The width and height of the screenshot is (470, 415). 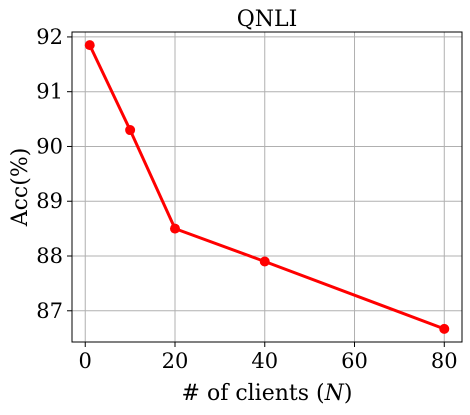 What do you see at coordinates (267, 19) in the screenshot?
I see `chart-title: QNLI` at bounding box center [267, 19].